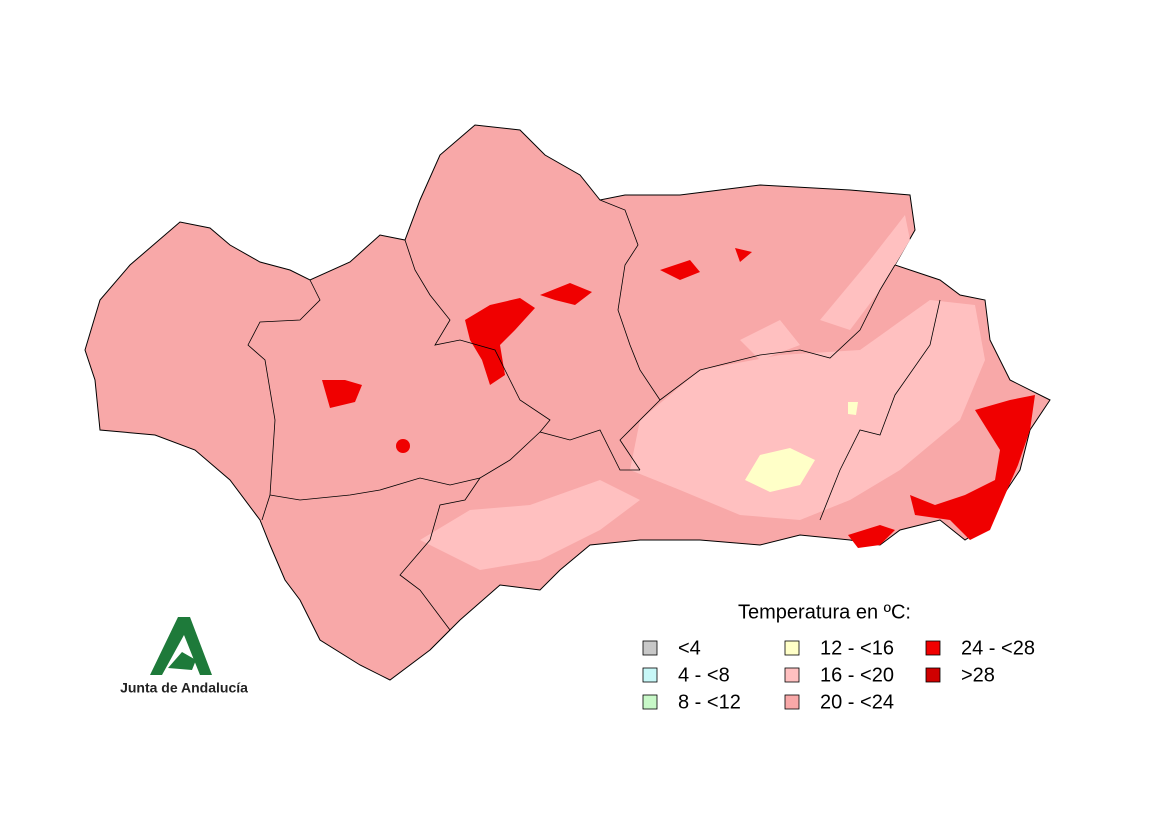 This screenshot has height=826, width=1169. What do you see at coordinates (978, 675) in the screenshot?
I see `legend-label: >28` at bounding box center [978, 675].